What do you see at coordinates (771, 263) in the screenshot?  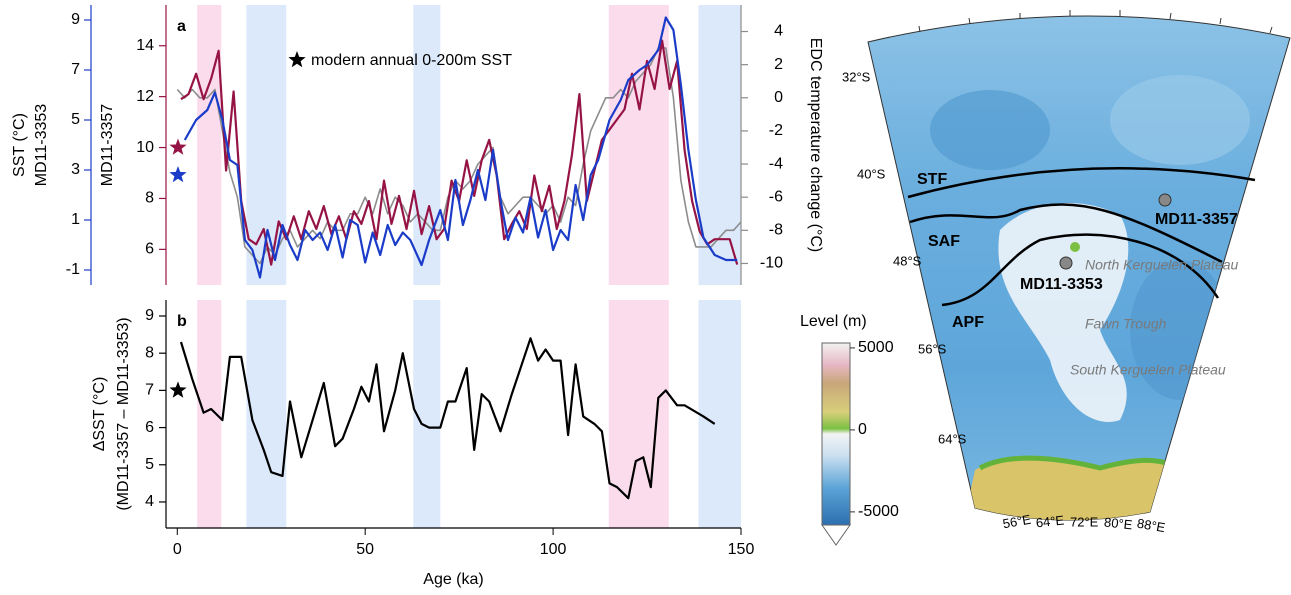 I see `y-tick-label: -10` at bounding box center [771, 263].